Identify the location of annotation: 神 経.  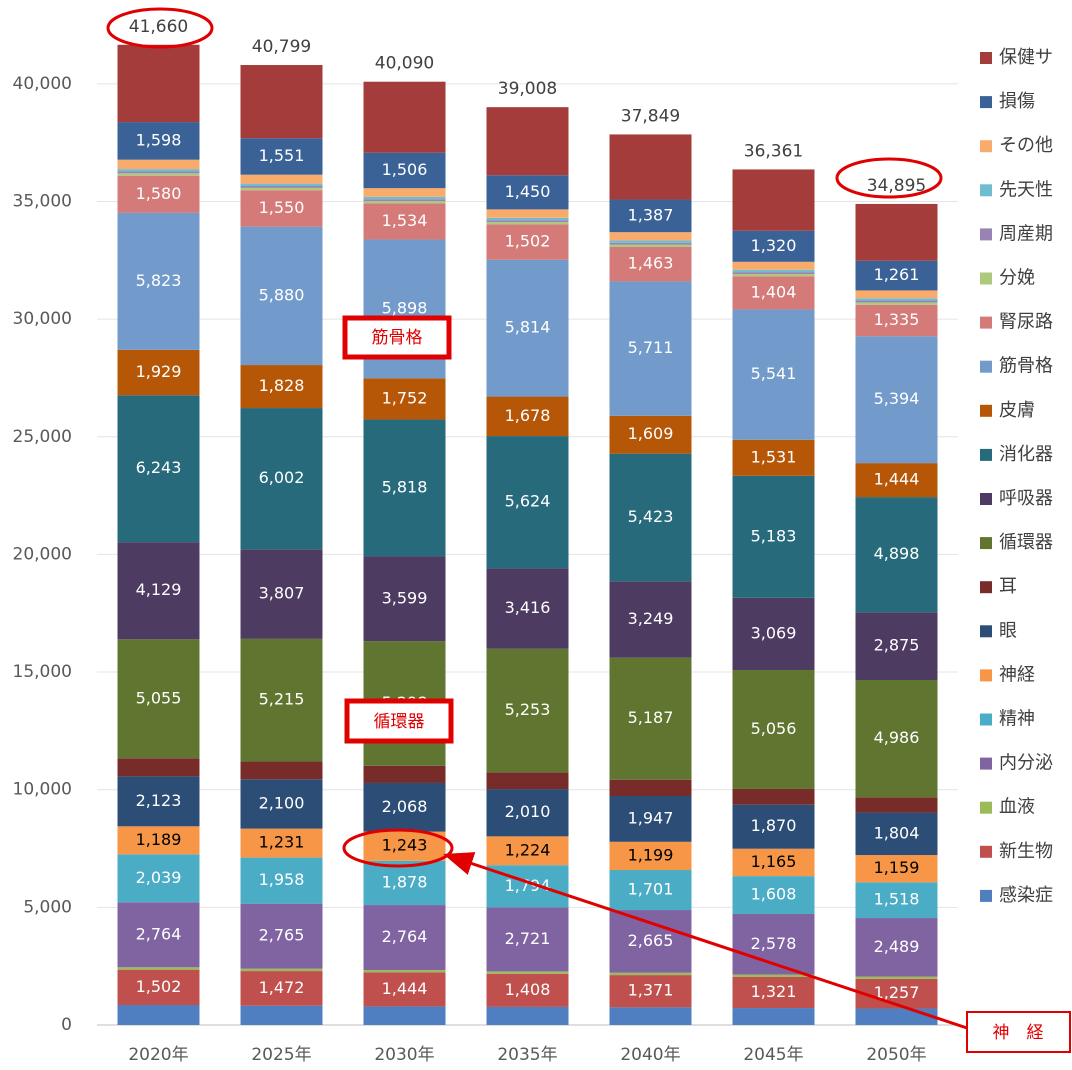
(1018, 1033).